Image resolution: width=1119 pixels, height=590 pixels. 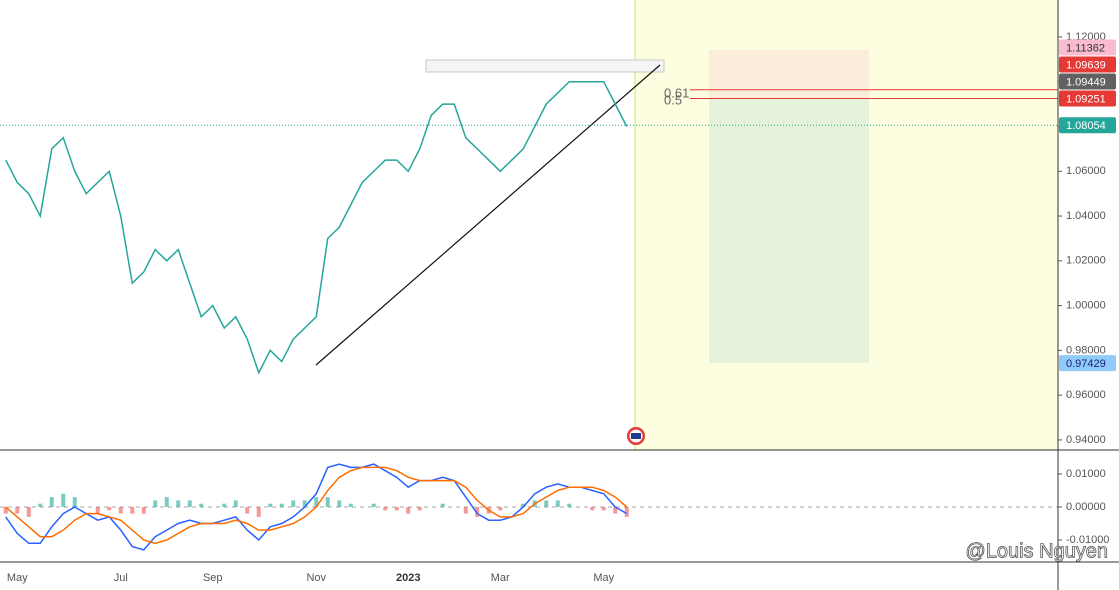 I want to click on x-tick-label: Jul, so click(x=121, y=578).